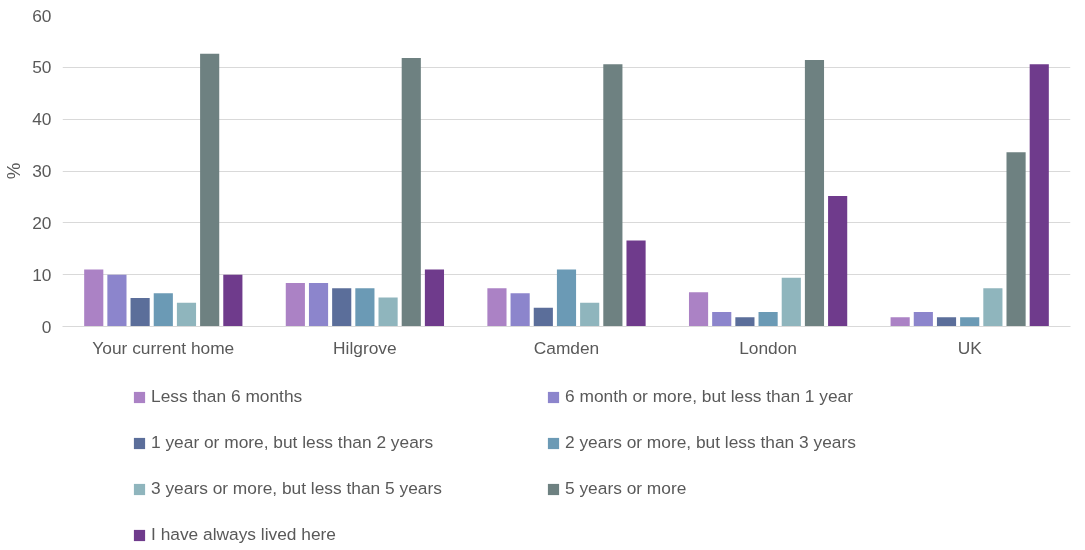 This screenshot has height=550, width=1085. Describe the element at coordinates (365, 347) in the screenshot. I see `x-tick-label: Hilgrove` at that location.